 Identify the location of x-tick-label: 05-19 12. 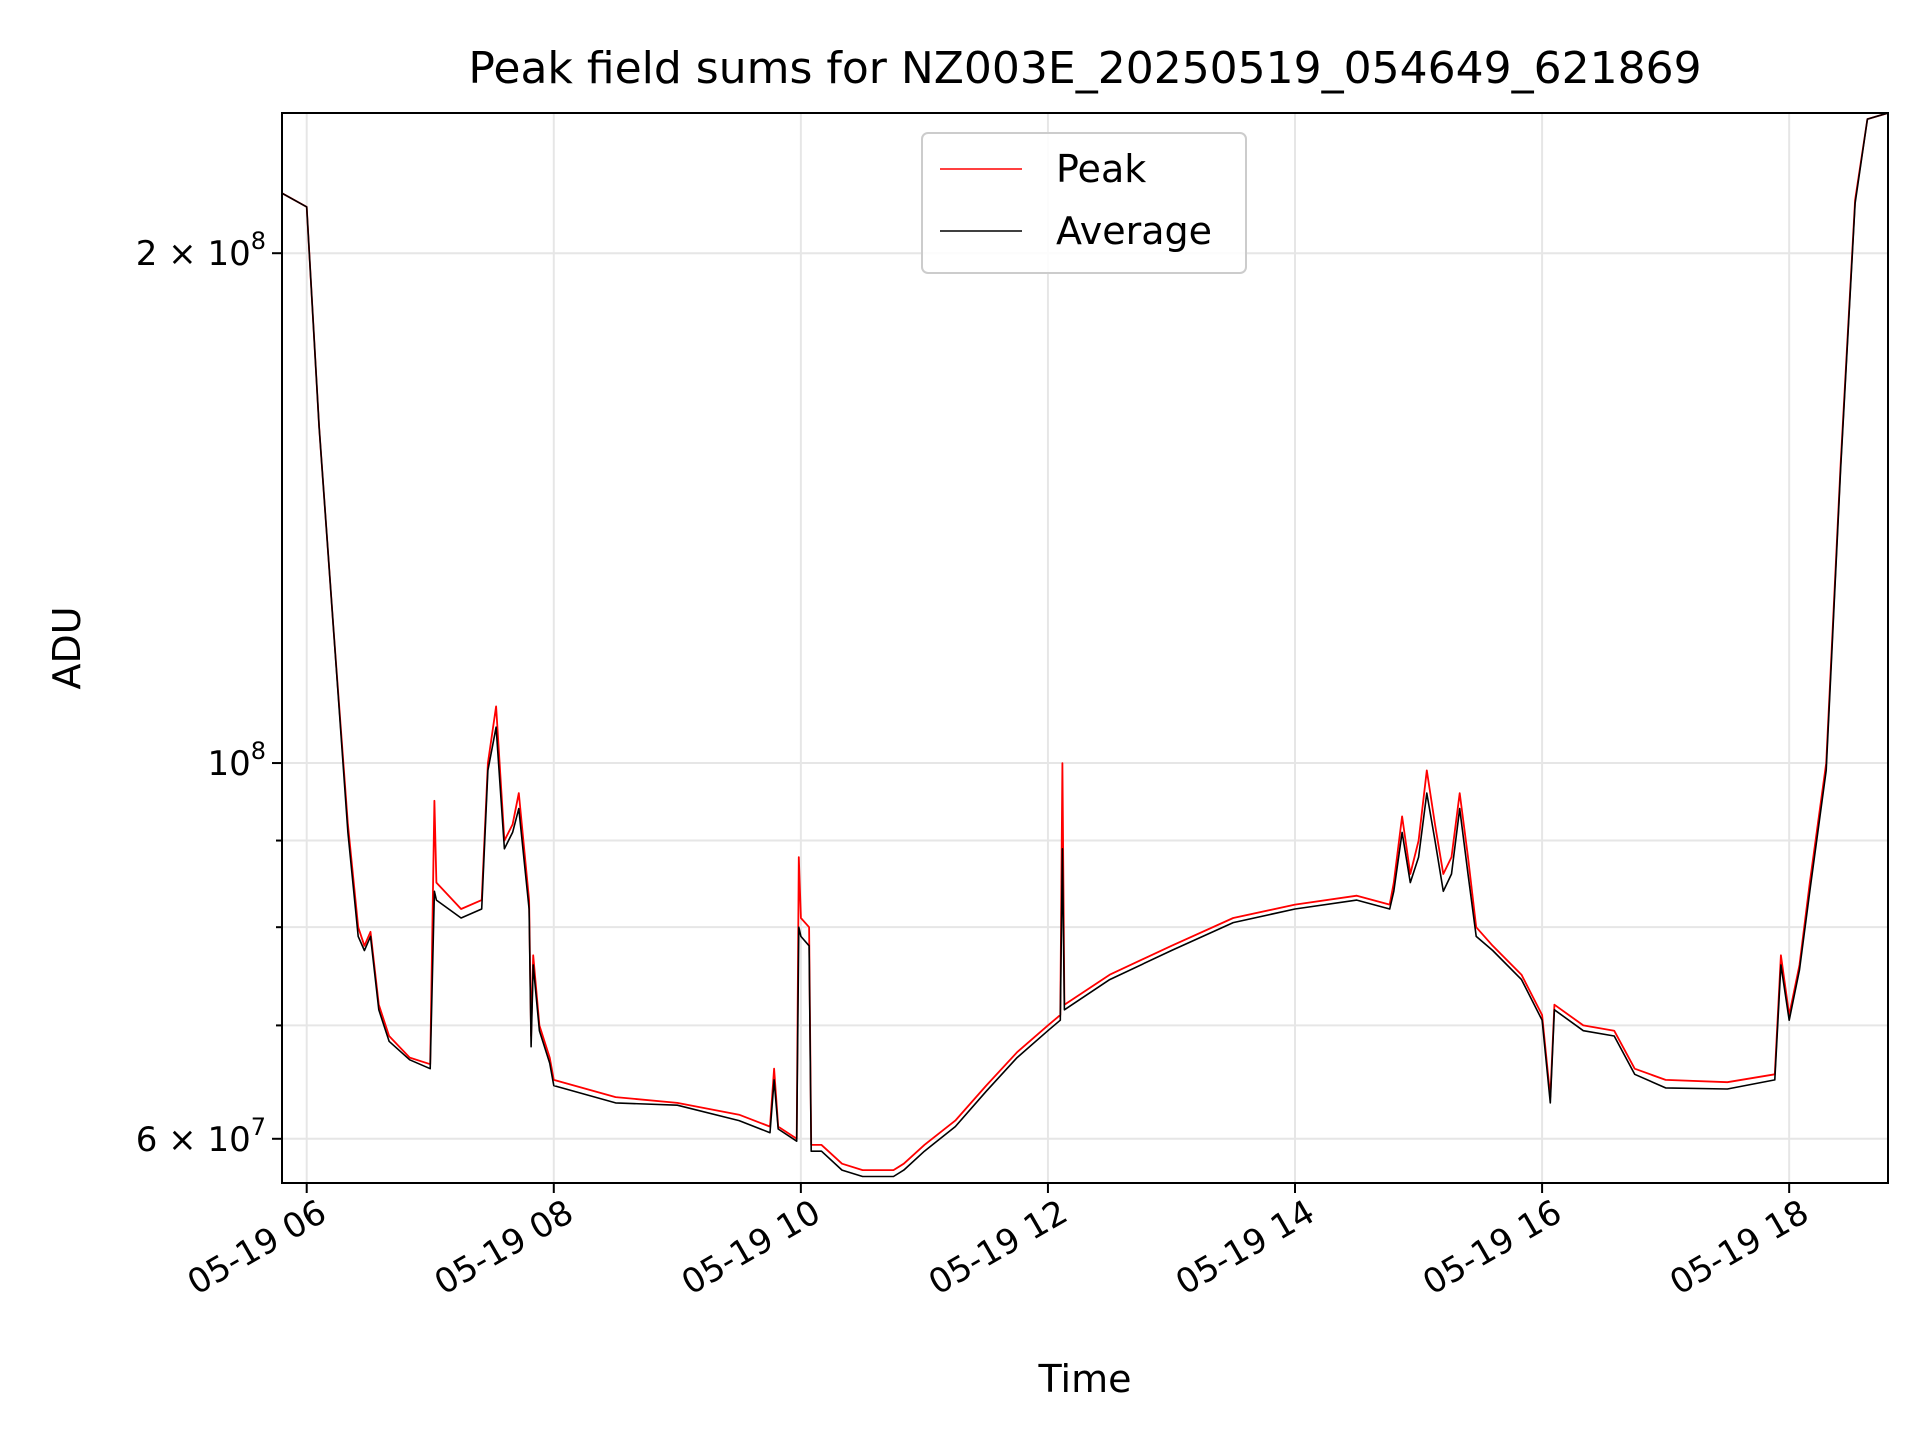
(998, 1247).